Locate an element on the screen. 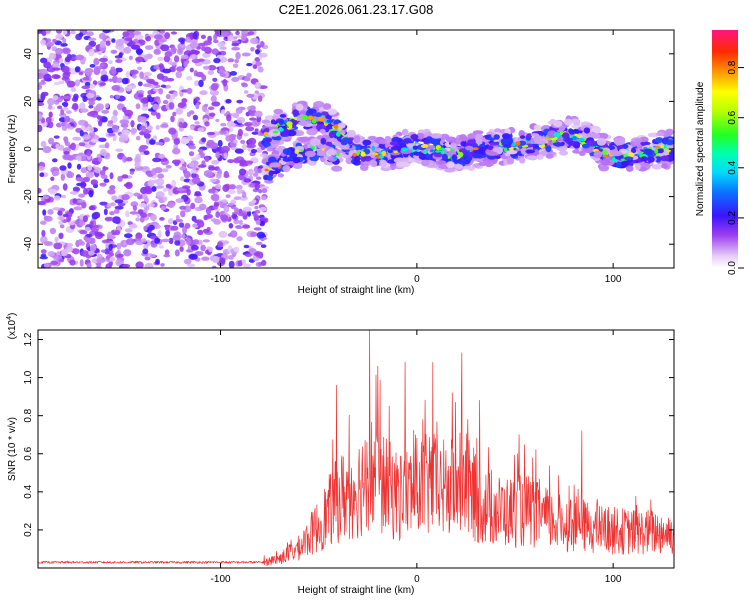  y-tick-label: 0.4 is located at coordinates (28, 491).